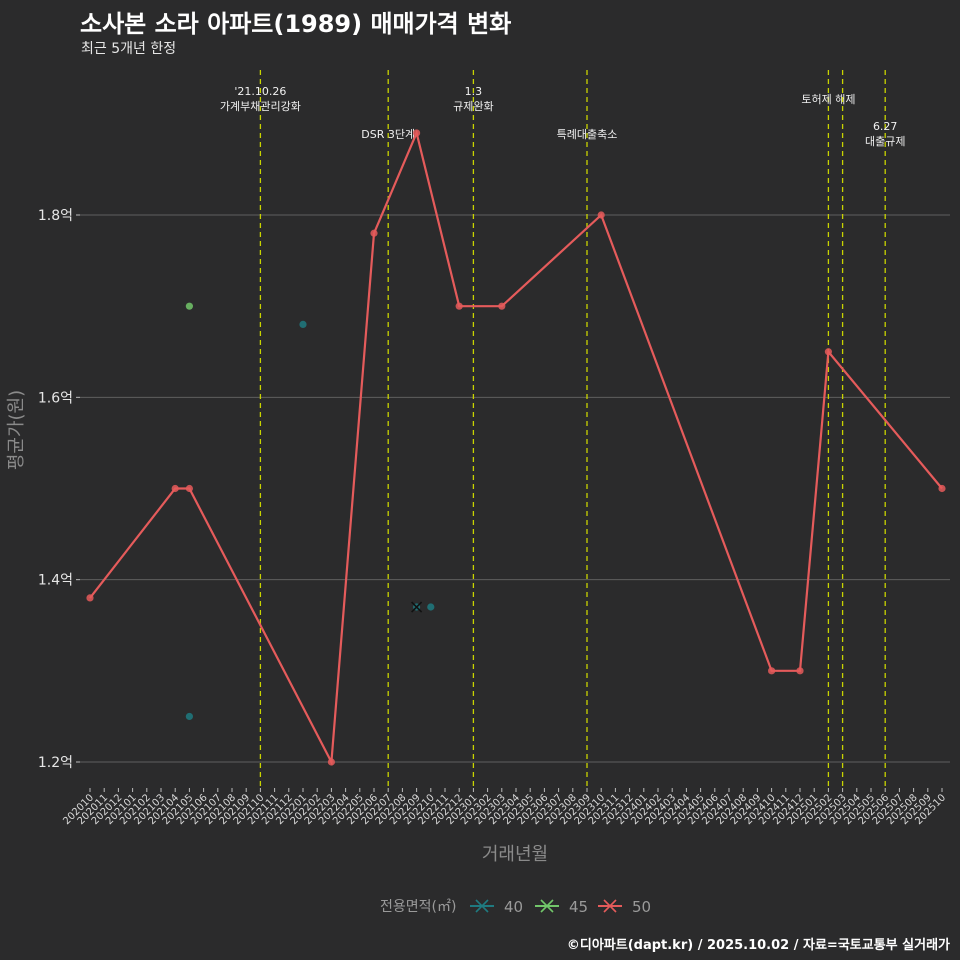  Describe the element at coordinates (515, 854) in the screenshot. I see `x-axis-title: 거래년월` at that location.